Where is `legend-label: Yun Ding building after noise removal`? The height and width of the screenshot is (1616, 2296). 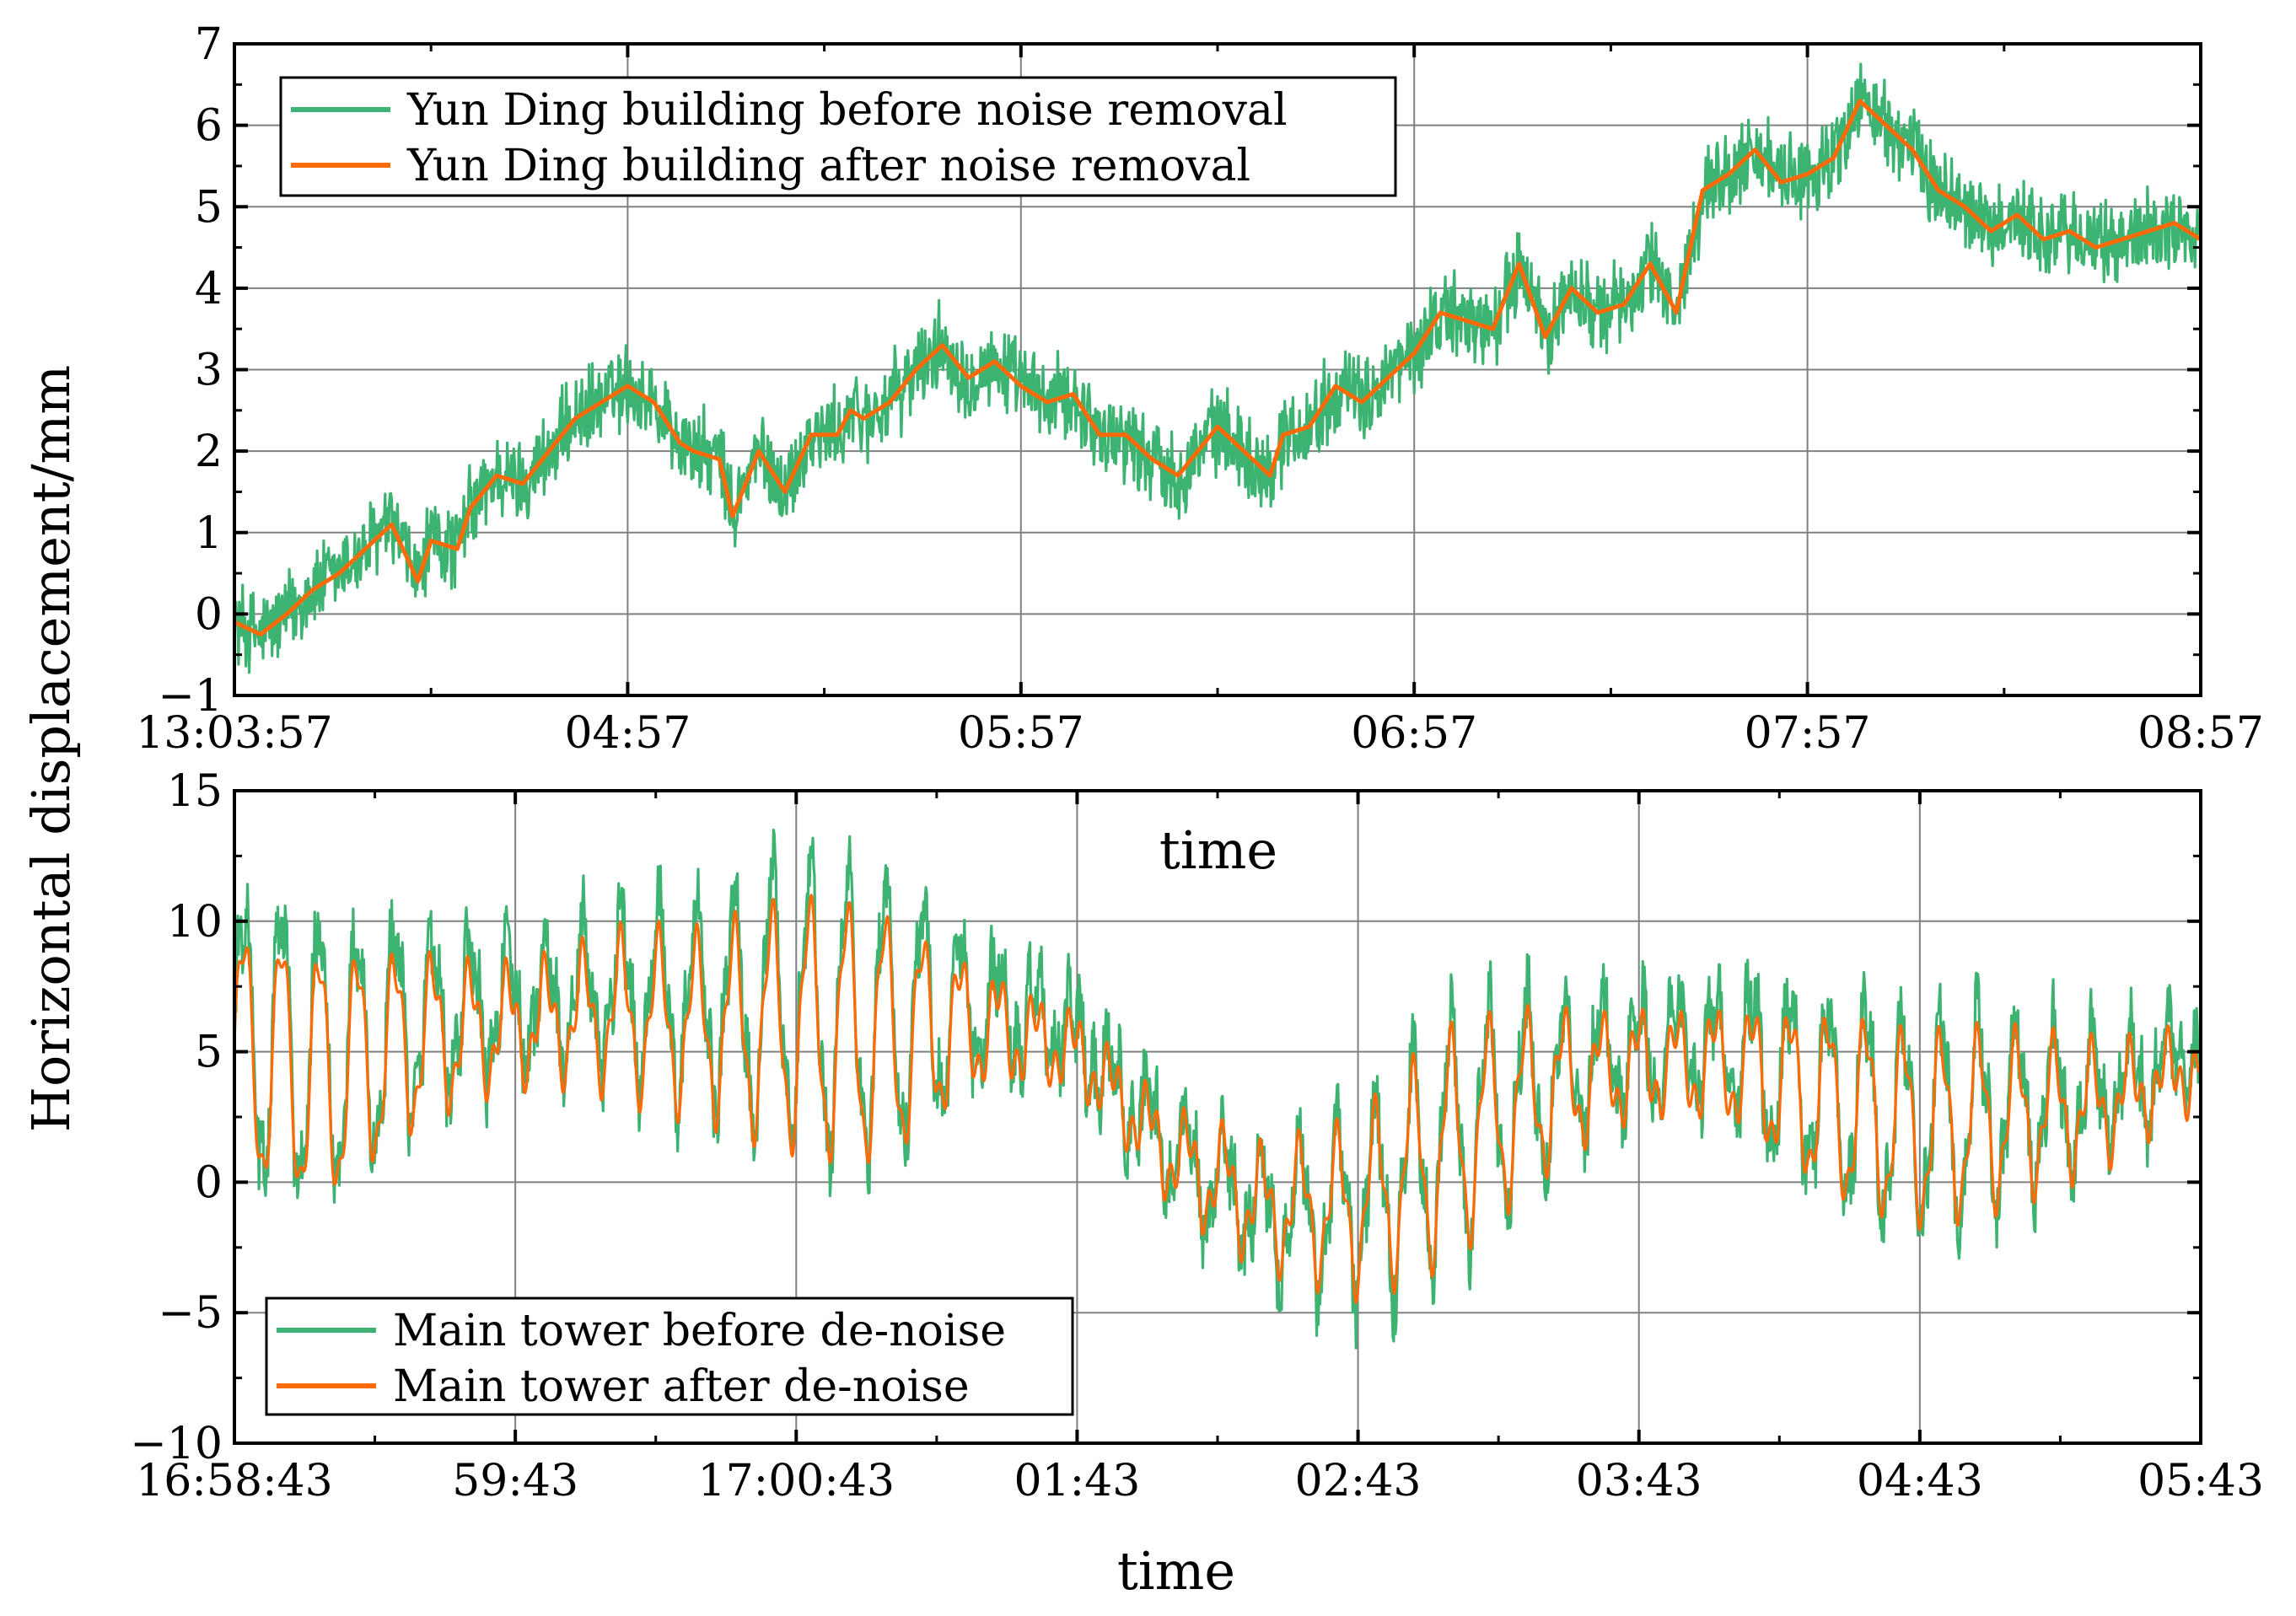
legend-label: Yun Ding building after noise removal is located at coordinates (828, 166).